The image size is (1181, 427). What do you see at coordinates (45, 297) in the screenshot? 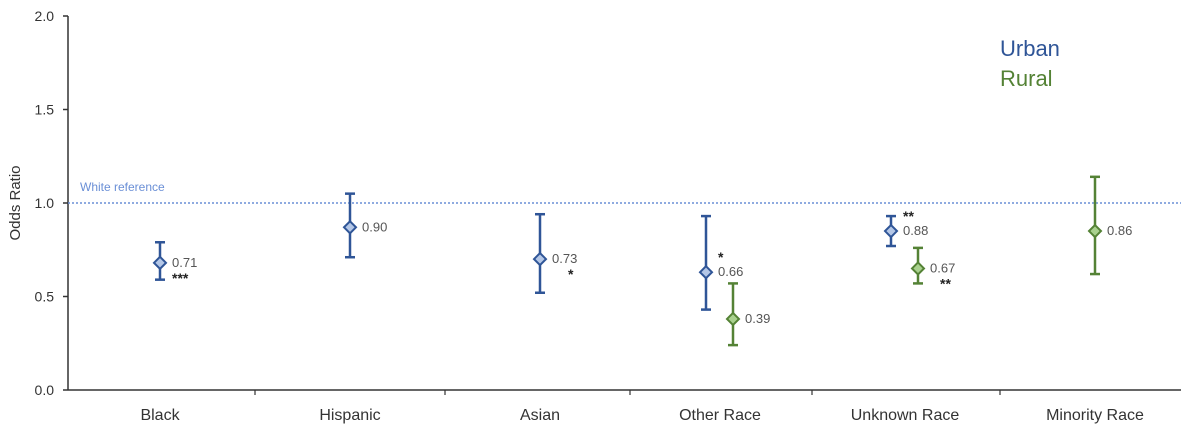
I see `y-tick-label: 0.5` at bounding box center [45, 297].